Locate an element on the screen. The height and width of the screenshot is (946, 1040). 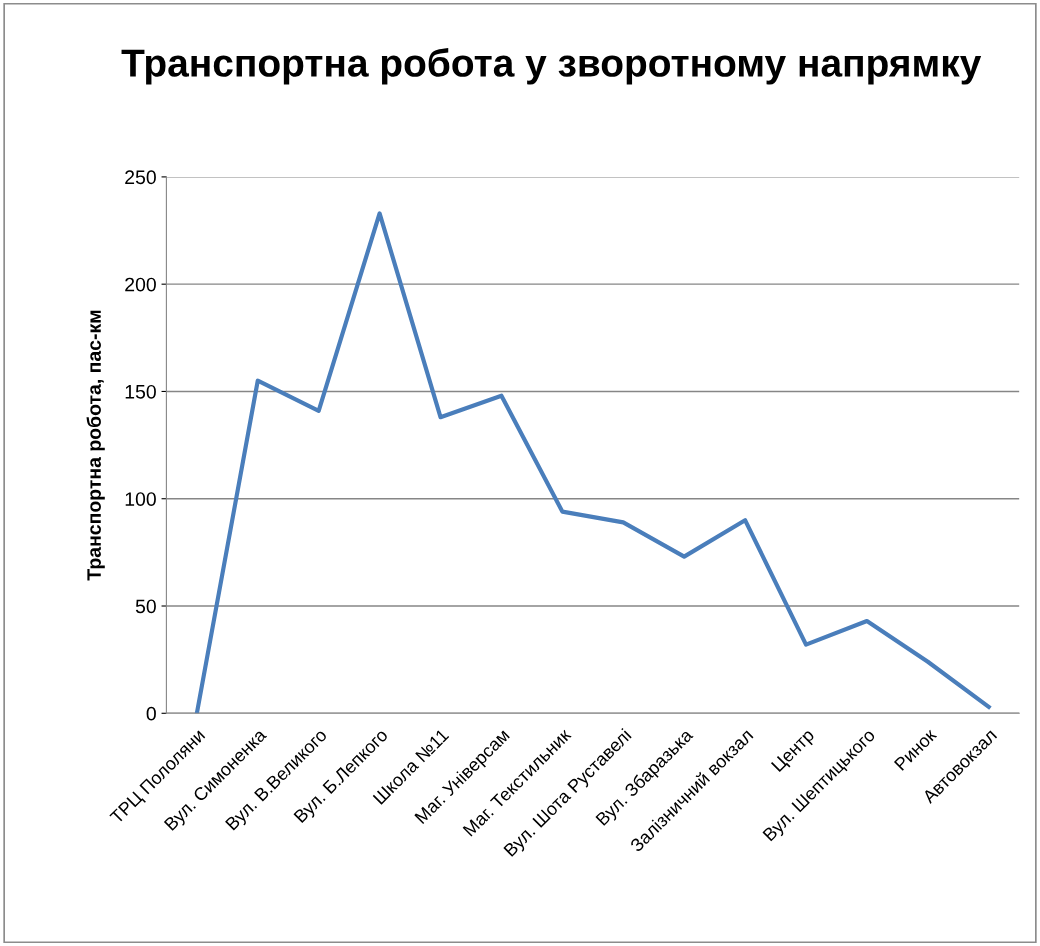
y-tick-label: 200 is located at coordinates (140, 284).